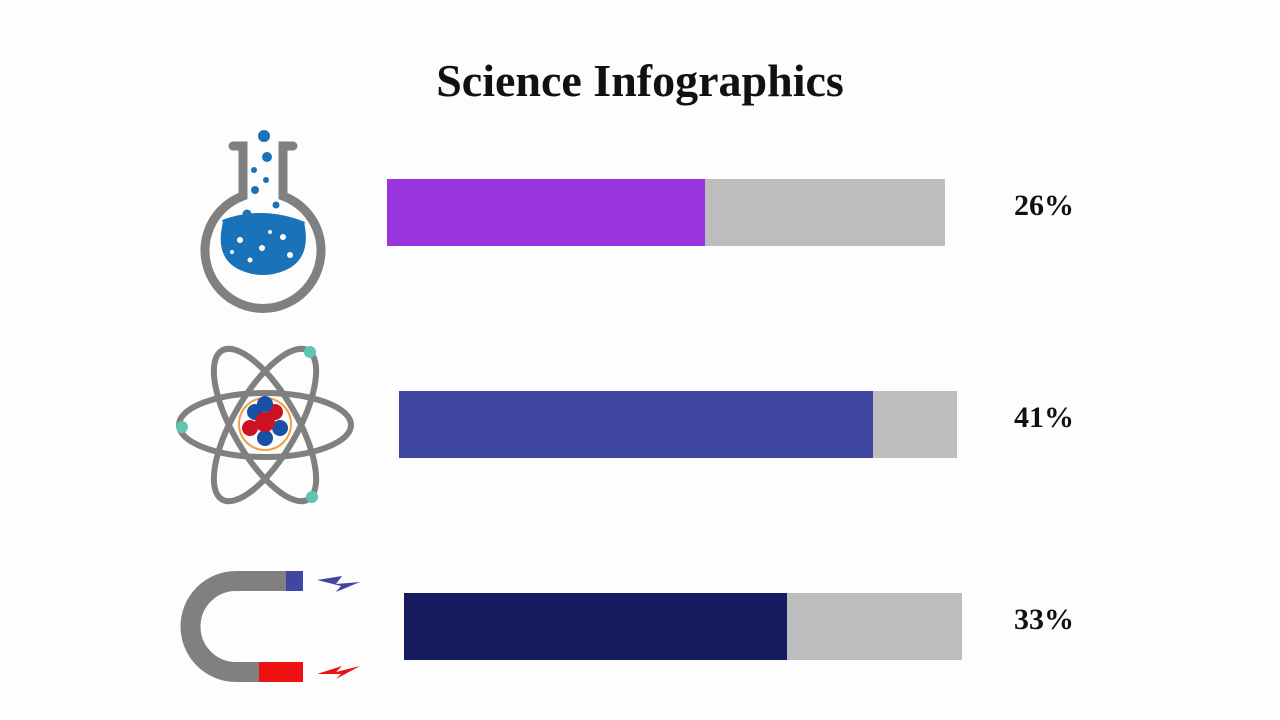 The height and width of the screenshot is (720, 1280). Describe the element at coordinates (270, 626) in the screenshot. I see `magnet-icon` at that location.